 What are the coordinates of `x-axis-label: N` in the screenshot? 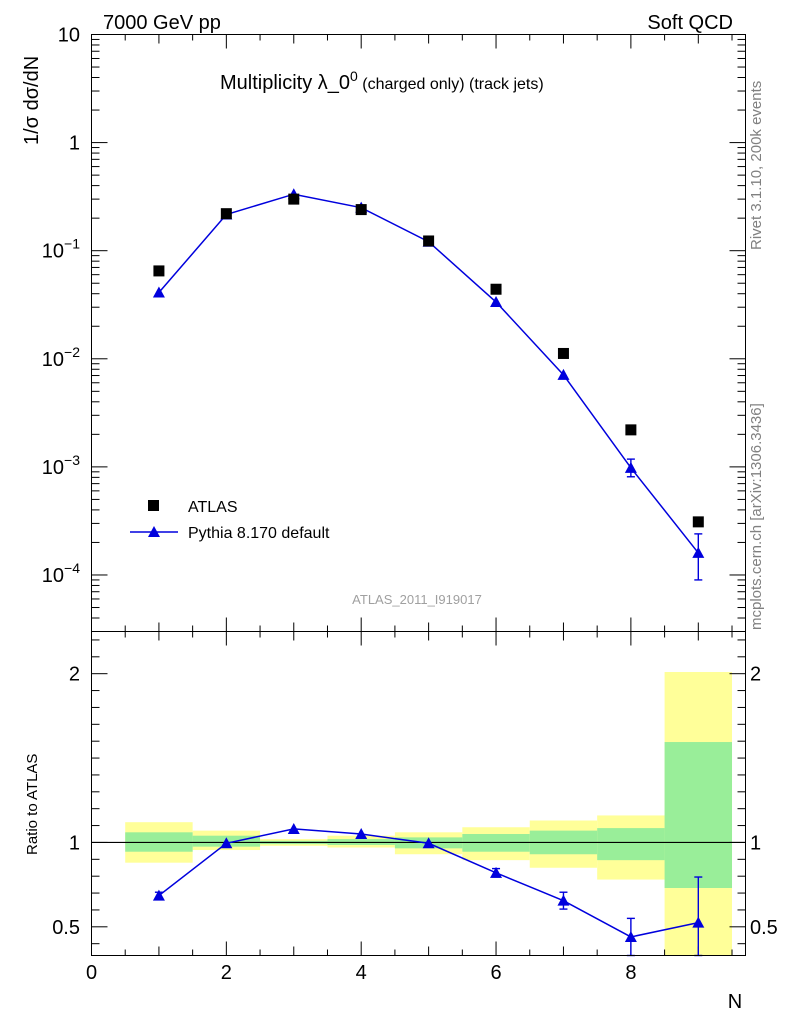 It's located at (735, 1002).